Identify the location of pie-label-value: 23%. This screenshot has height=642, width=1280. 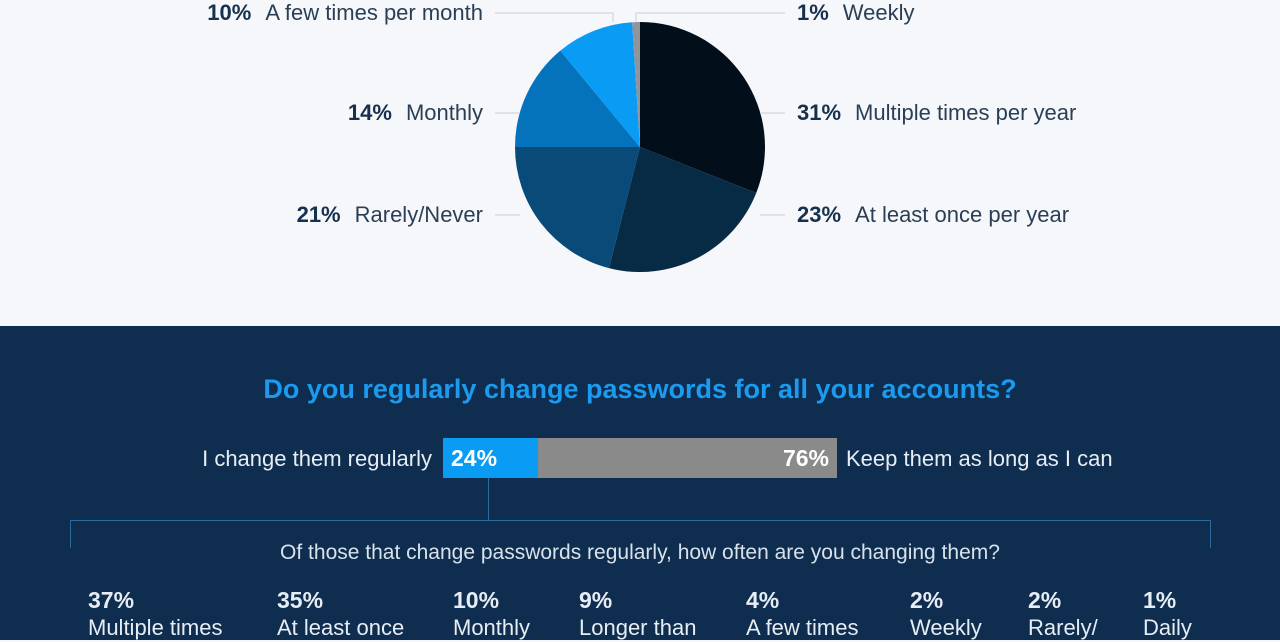
(819, 214).